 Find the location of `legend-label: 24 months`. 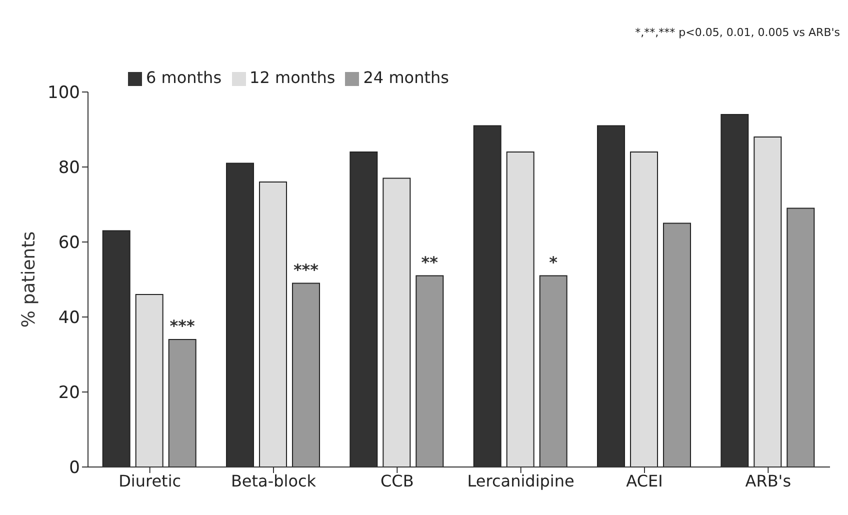

legend-label: 24 months is located at coordinates (406, 77).